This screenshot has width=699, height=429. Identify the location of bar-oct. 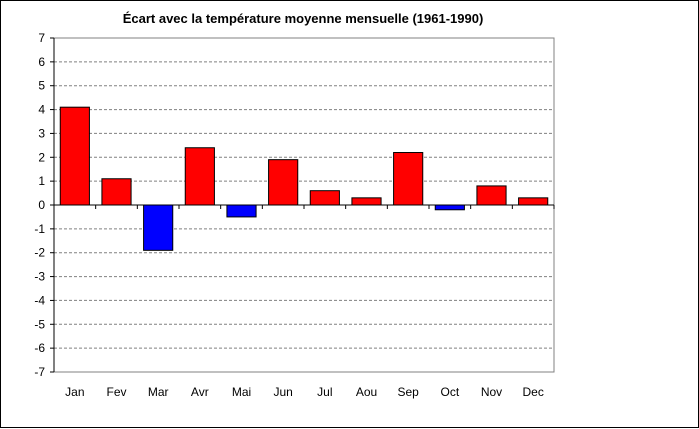
(449, 207).